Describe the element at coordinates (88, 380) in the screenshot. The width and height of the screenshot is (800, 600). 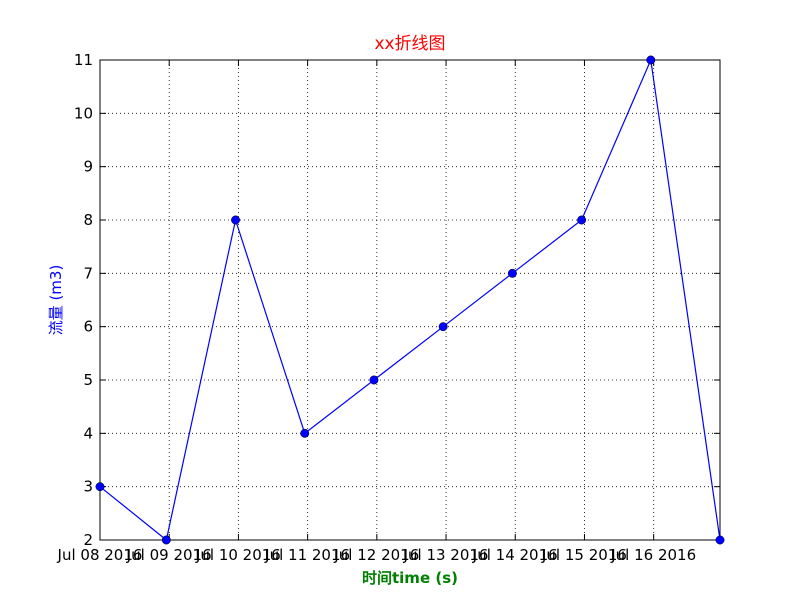
I see `y-tick-label: 5` at that location.